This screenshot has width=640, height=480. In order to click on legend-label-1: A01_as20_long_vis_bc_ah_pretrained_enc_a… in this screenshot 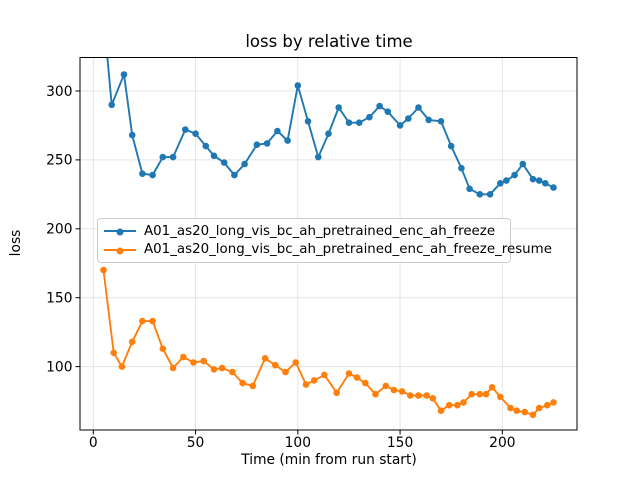, I will do `click(348, 250)`.